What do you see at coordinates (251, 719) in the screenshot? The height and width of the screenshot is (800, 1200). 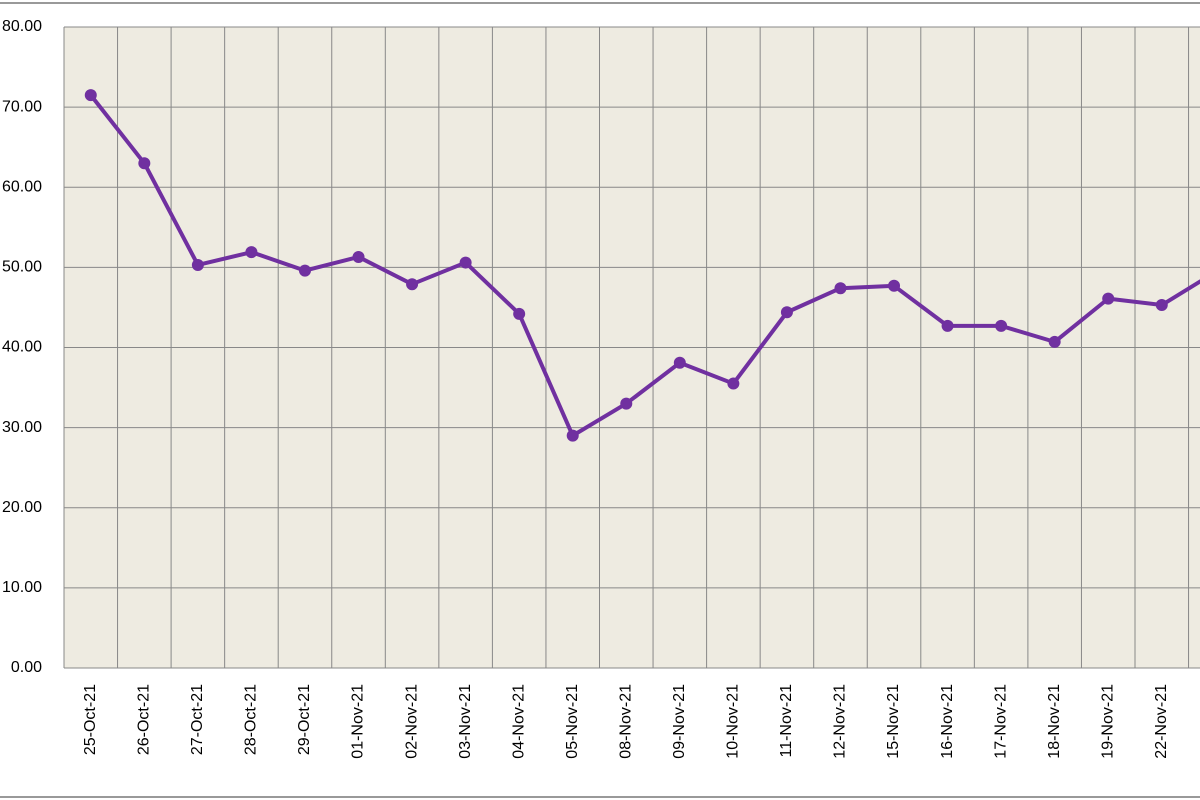 I see `x-tick-label: 28-Oct-21` at bounding box center [251, 719].